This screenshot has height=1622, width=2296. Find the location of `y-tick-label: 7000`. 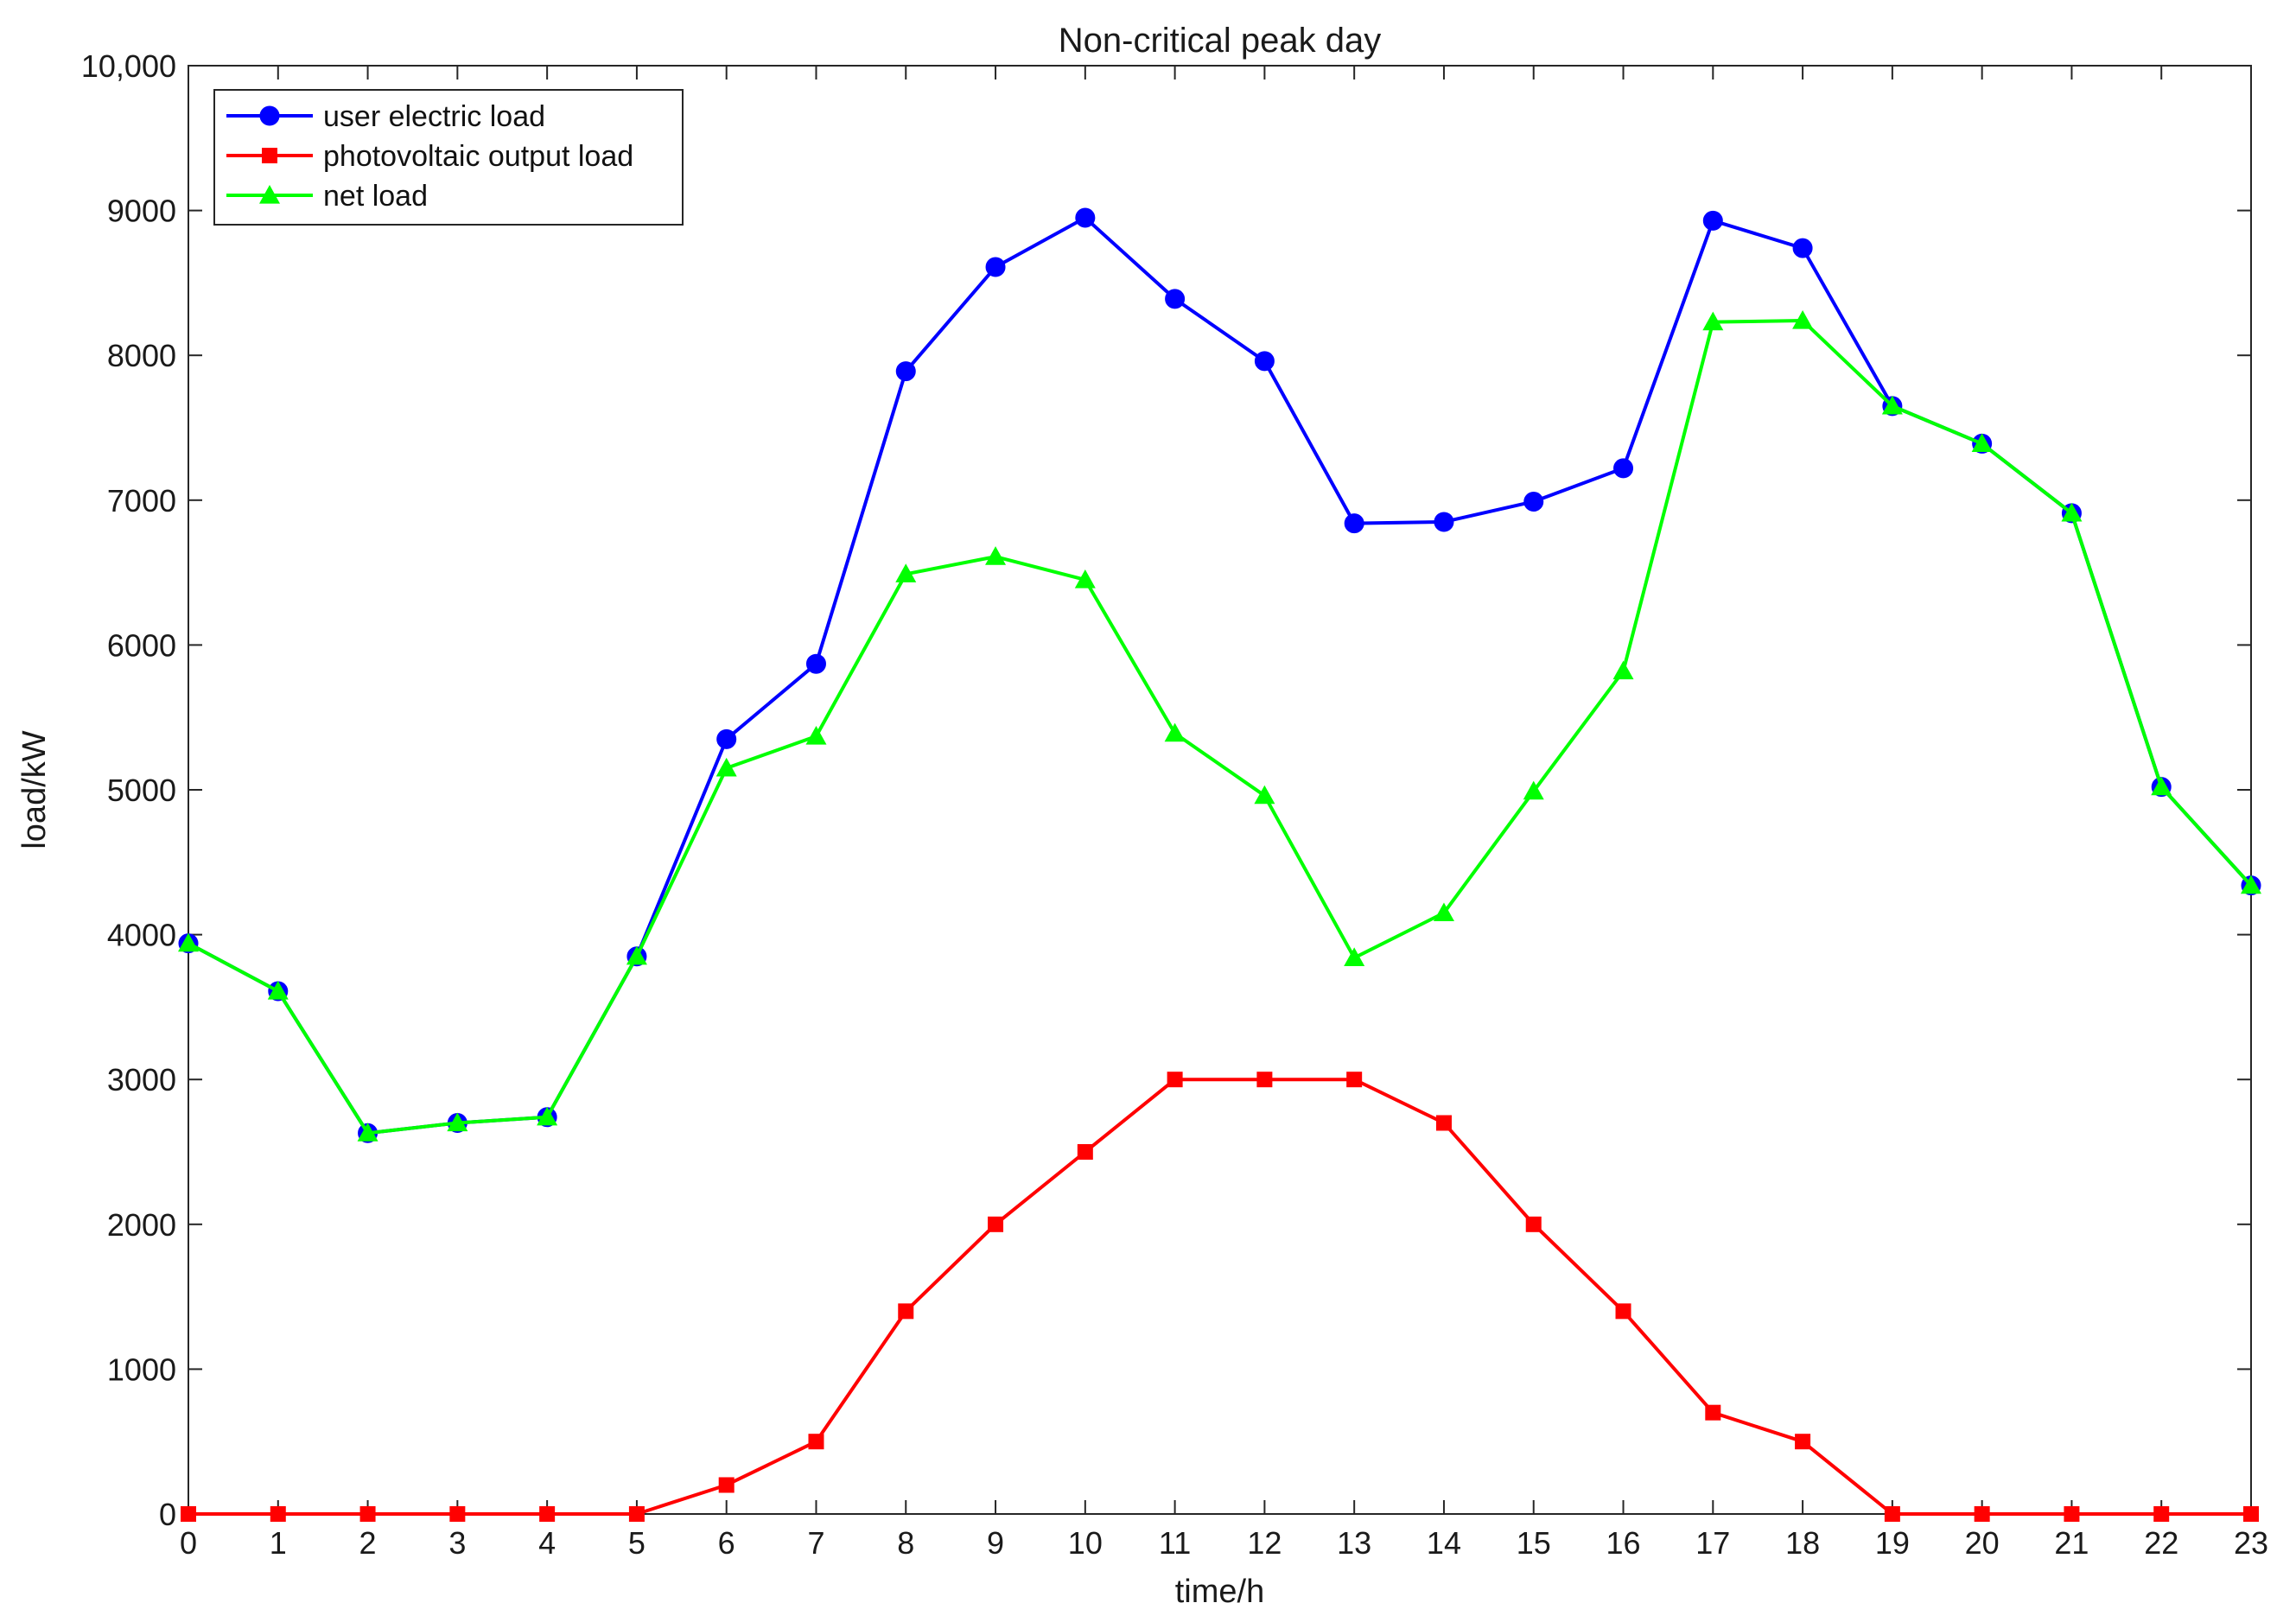

y-tick-label: 7000 is located at coordinates (141, 500).